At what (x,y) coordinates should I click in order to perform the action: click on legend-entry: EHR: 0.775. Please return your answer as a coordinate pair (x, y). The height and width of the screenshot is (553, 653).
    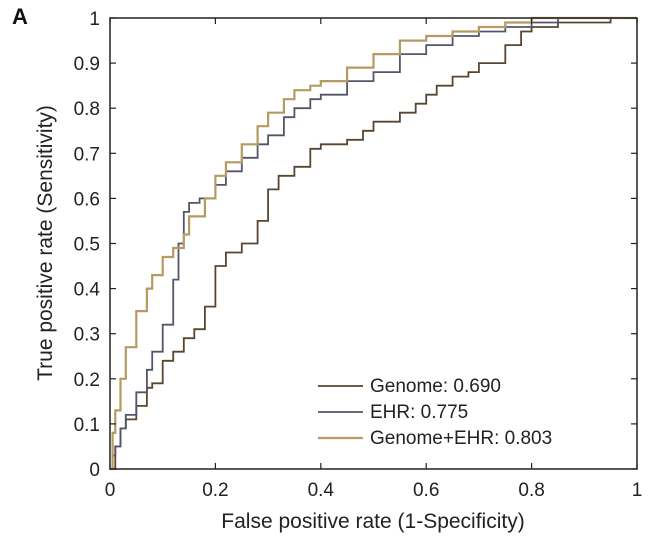
    Looking at the image, I should click on (419, 412).